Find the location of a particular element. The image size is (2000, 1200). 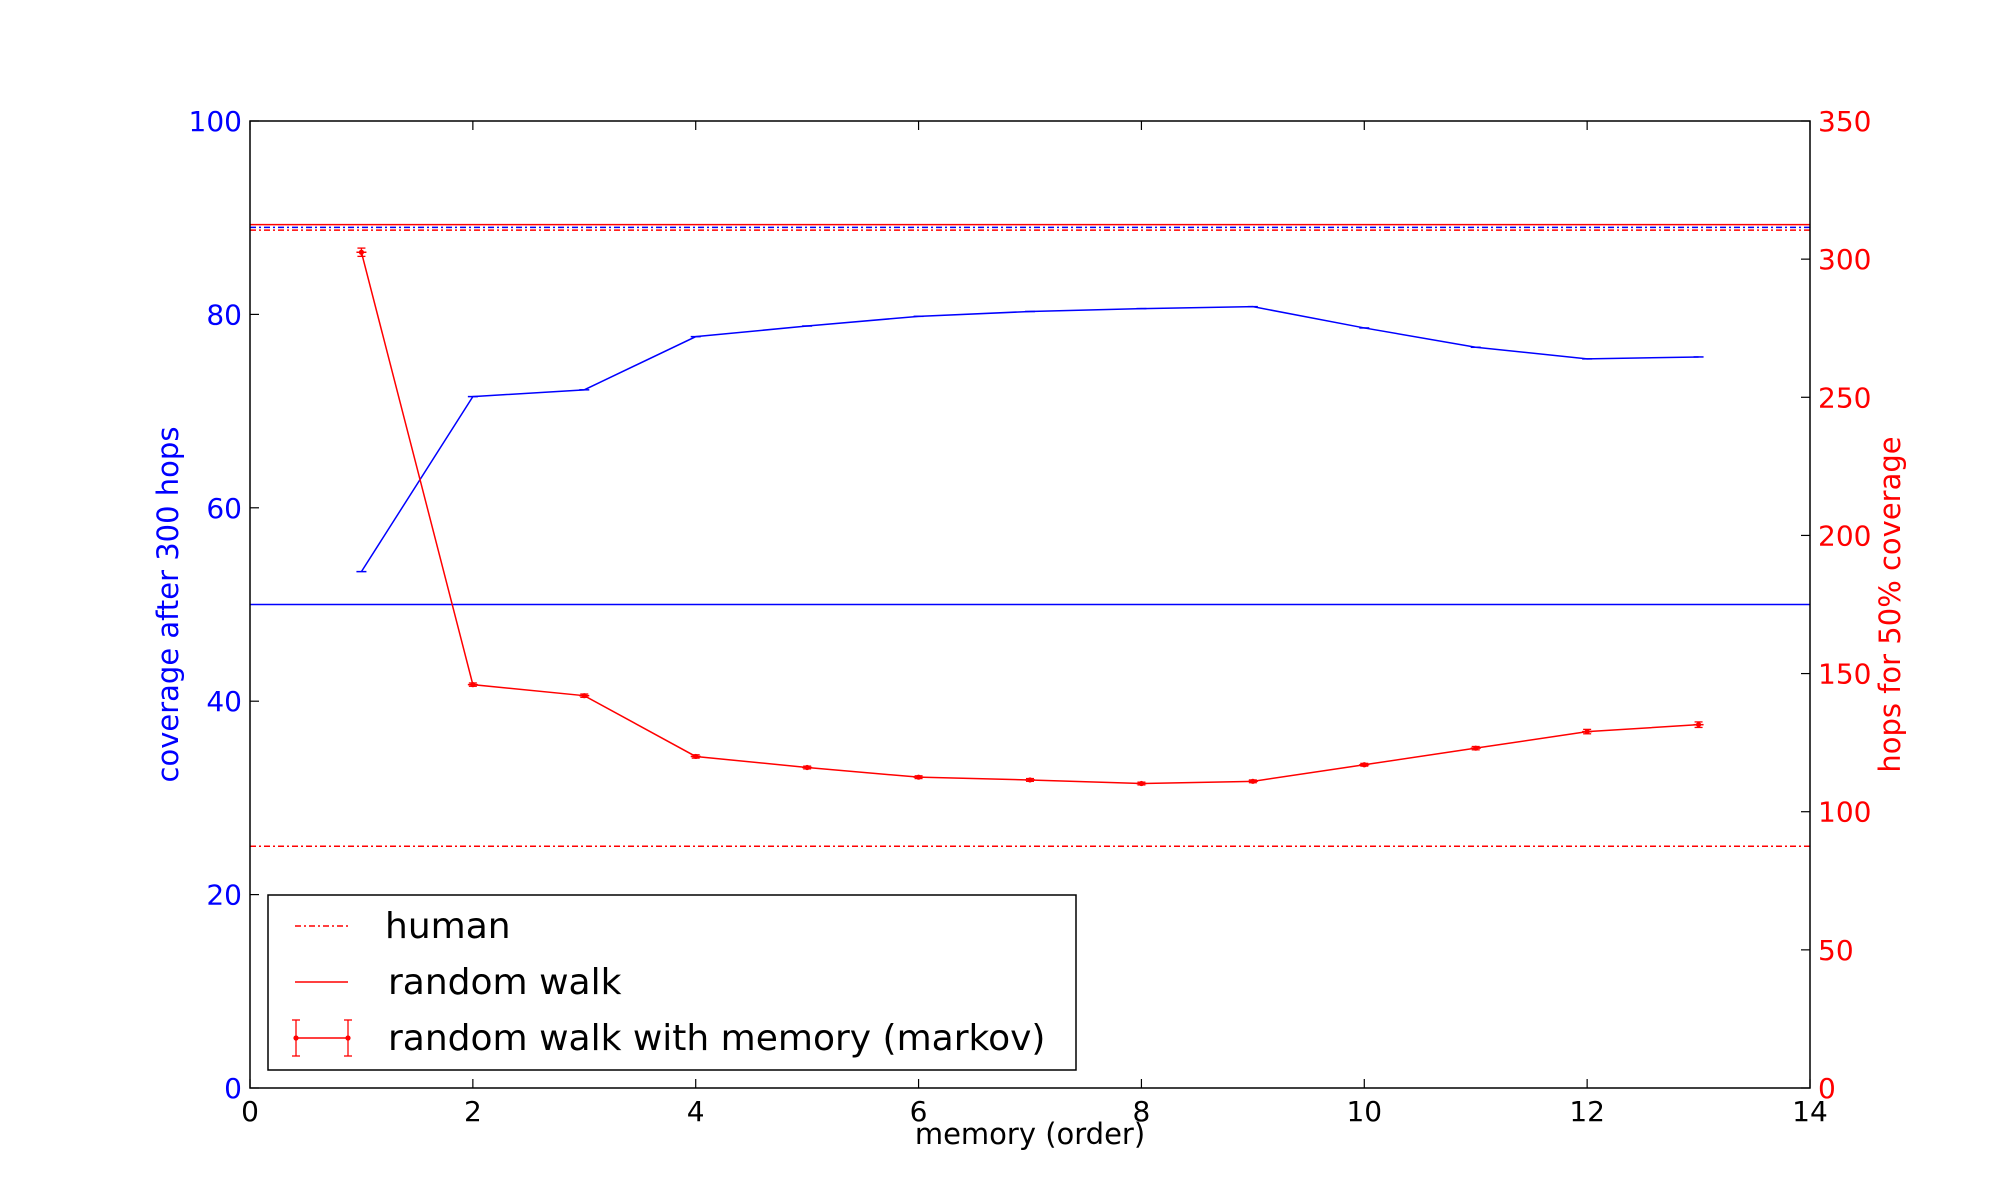

legend-swatch-random-walk-memory is located at coordinates (322, 1038).